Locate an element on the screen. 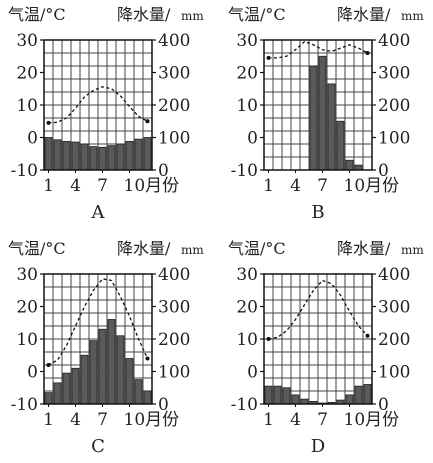  panel-label: B is located at coordinates (317, 212).